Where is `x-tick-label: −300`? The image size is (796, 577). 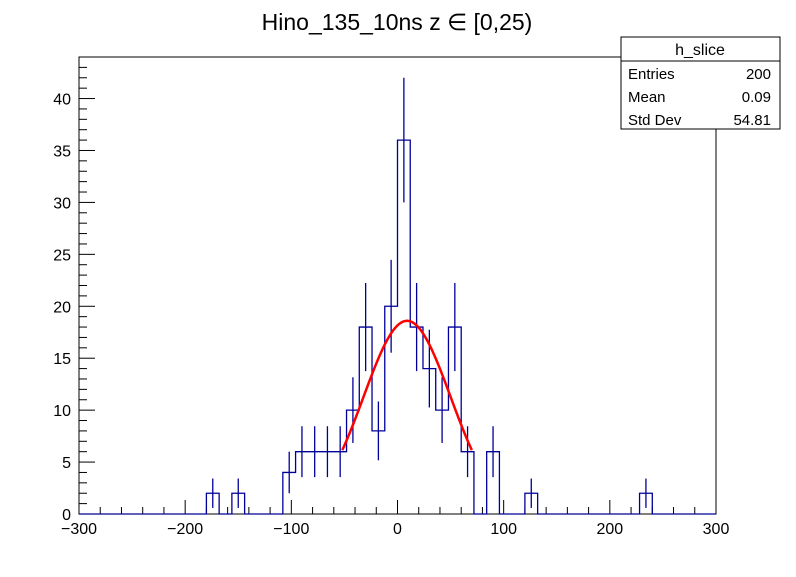
x-tick-label: −300 is located at coordinates (79, 529).